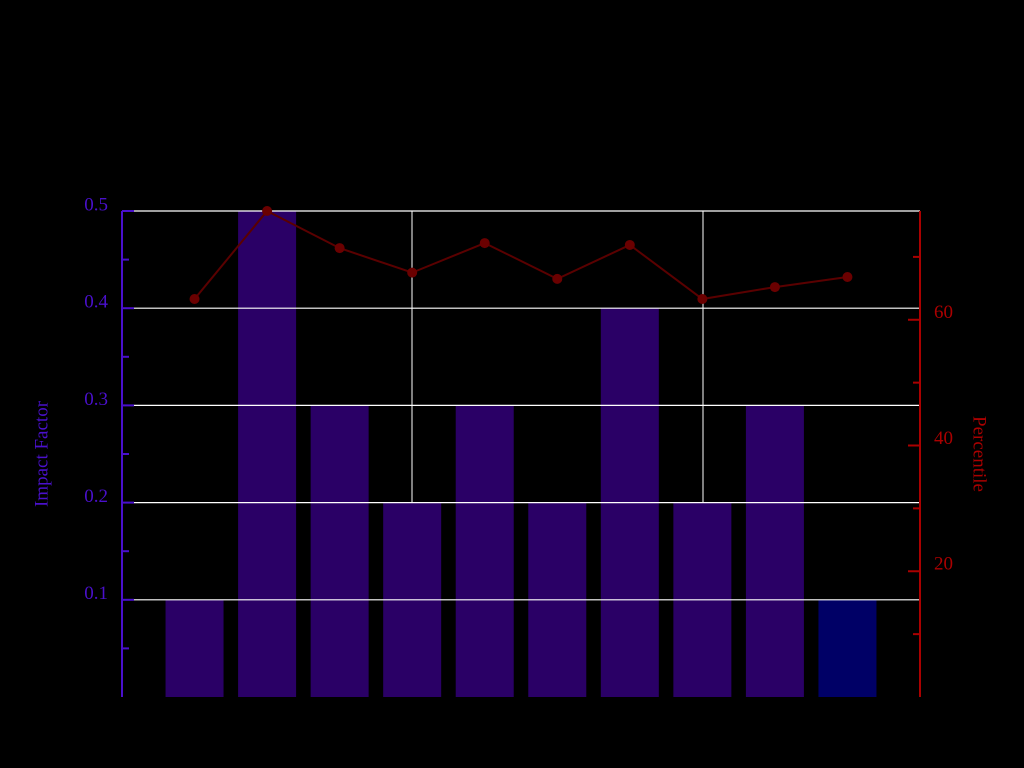 The height and width of the screenshot is (768, 1024). I want to click on y2-tick-label: 40, so click(943, 438).